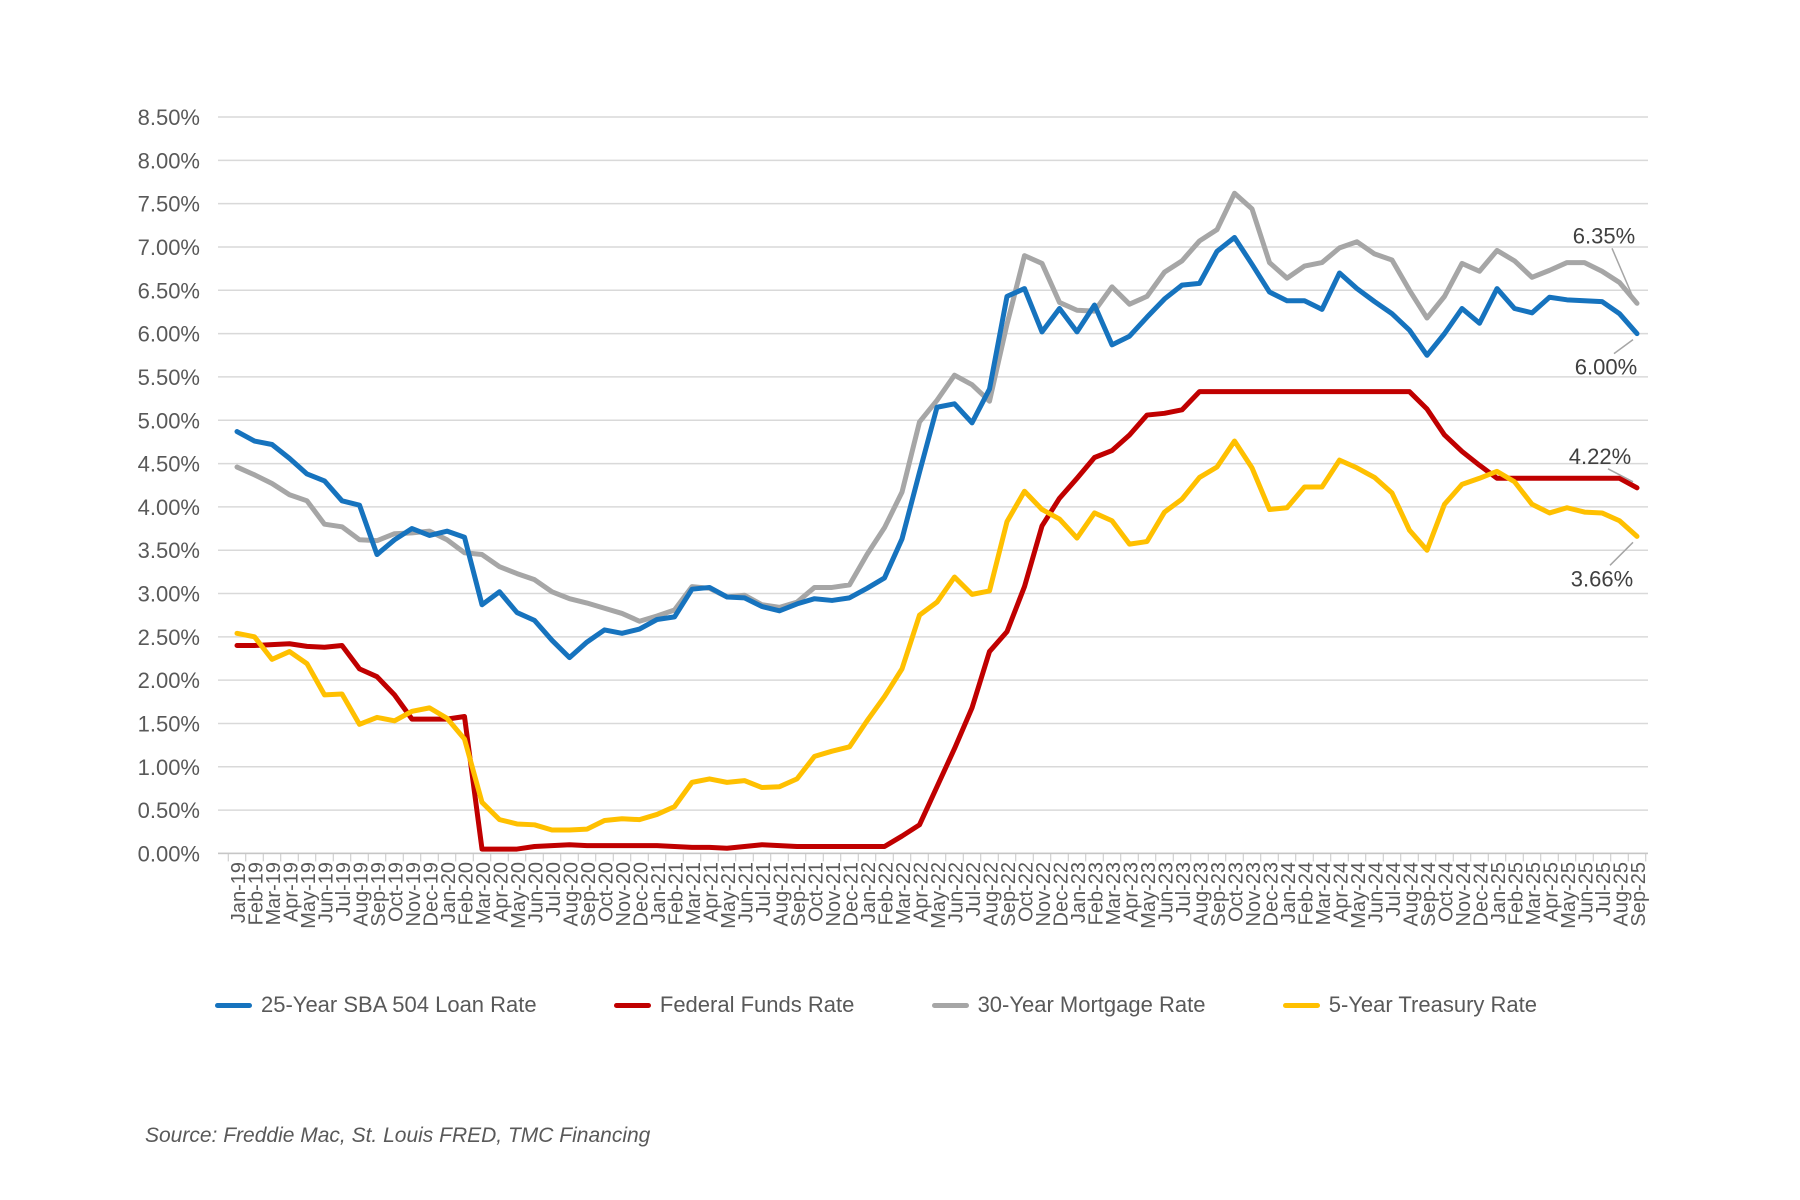 The width and height of the screenshot is (1800, 1200). Describe the element at coordinates (1062, 894) in the screenshot. I see `x-axis-month-label: Dec-22` at that location.